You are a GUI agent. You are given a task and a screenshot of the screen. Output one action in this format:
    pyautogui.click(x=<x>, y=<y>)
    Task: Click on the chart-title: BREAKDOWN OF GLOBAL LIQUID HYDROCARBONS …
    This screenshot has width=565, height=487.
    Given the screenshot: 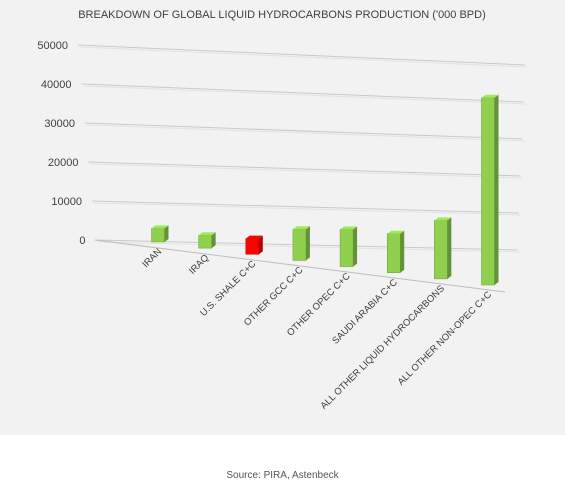 What is the action you would take?
    pyautogui.click(x=282, y=15)
    